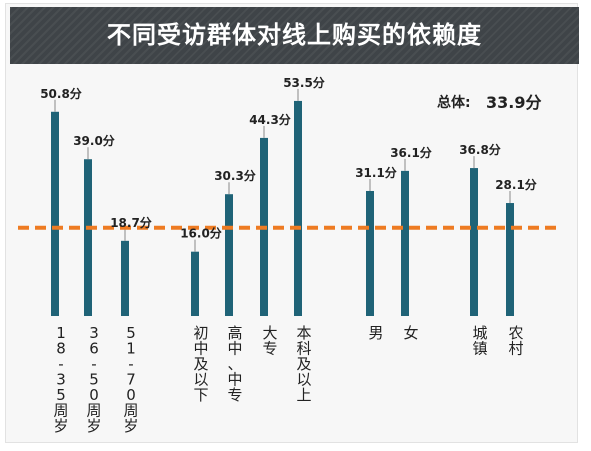 Image resolution: width=591 pixels, height=451 pixels. What do you see at coordinates (304, 82) in the screenshot?
I see `value-label: 53.5分` at bounding box center [304, 82].